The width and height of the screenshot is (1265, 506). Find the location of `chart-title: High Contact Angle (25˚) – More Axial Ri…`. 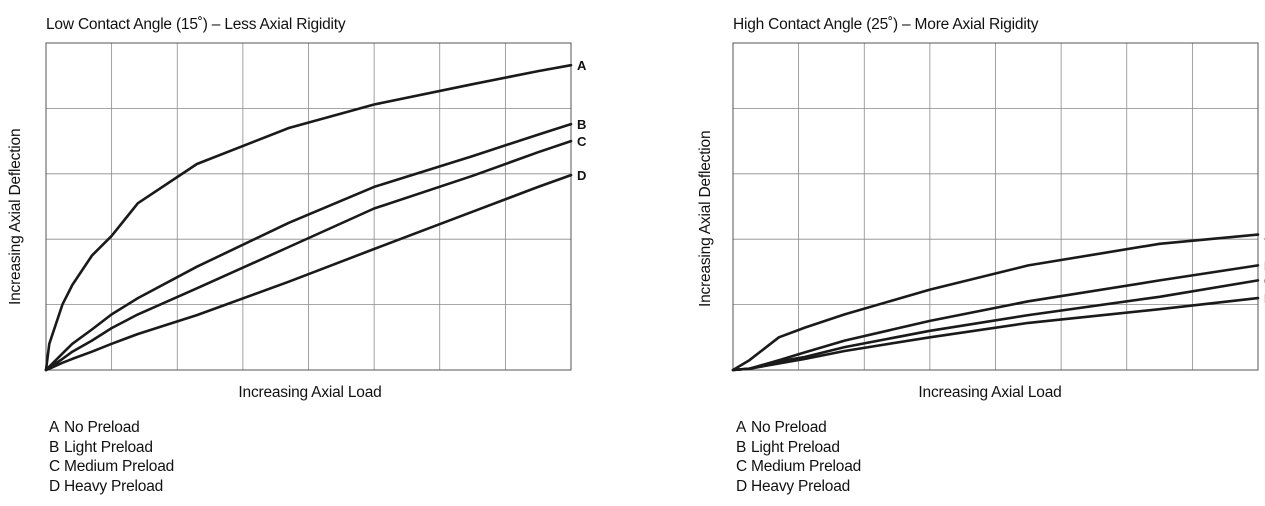

chart-title: High Contact Angle (25˚) – More Axial Ri… is located at coordinates (886, 24).